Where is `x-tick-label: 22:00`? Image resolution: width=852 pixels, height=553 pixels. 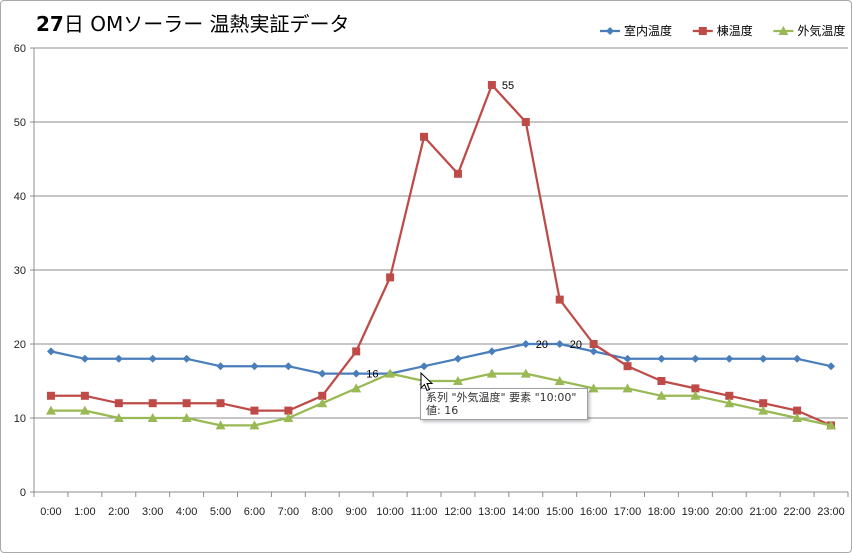
x-tick-label: 22:00 is located at coordinates (797, 512).